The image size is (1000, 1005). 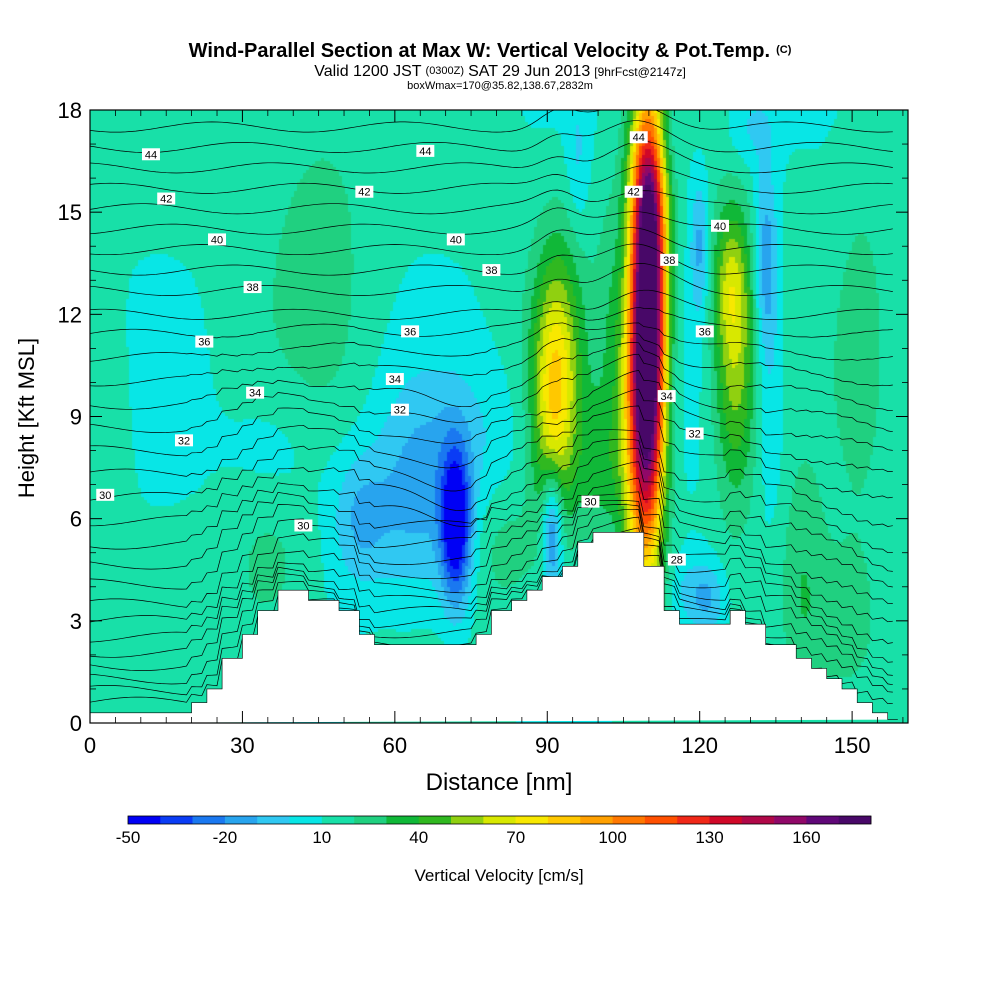 I want to click on contour-label: 38, so click(x=252, y=287).